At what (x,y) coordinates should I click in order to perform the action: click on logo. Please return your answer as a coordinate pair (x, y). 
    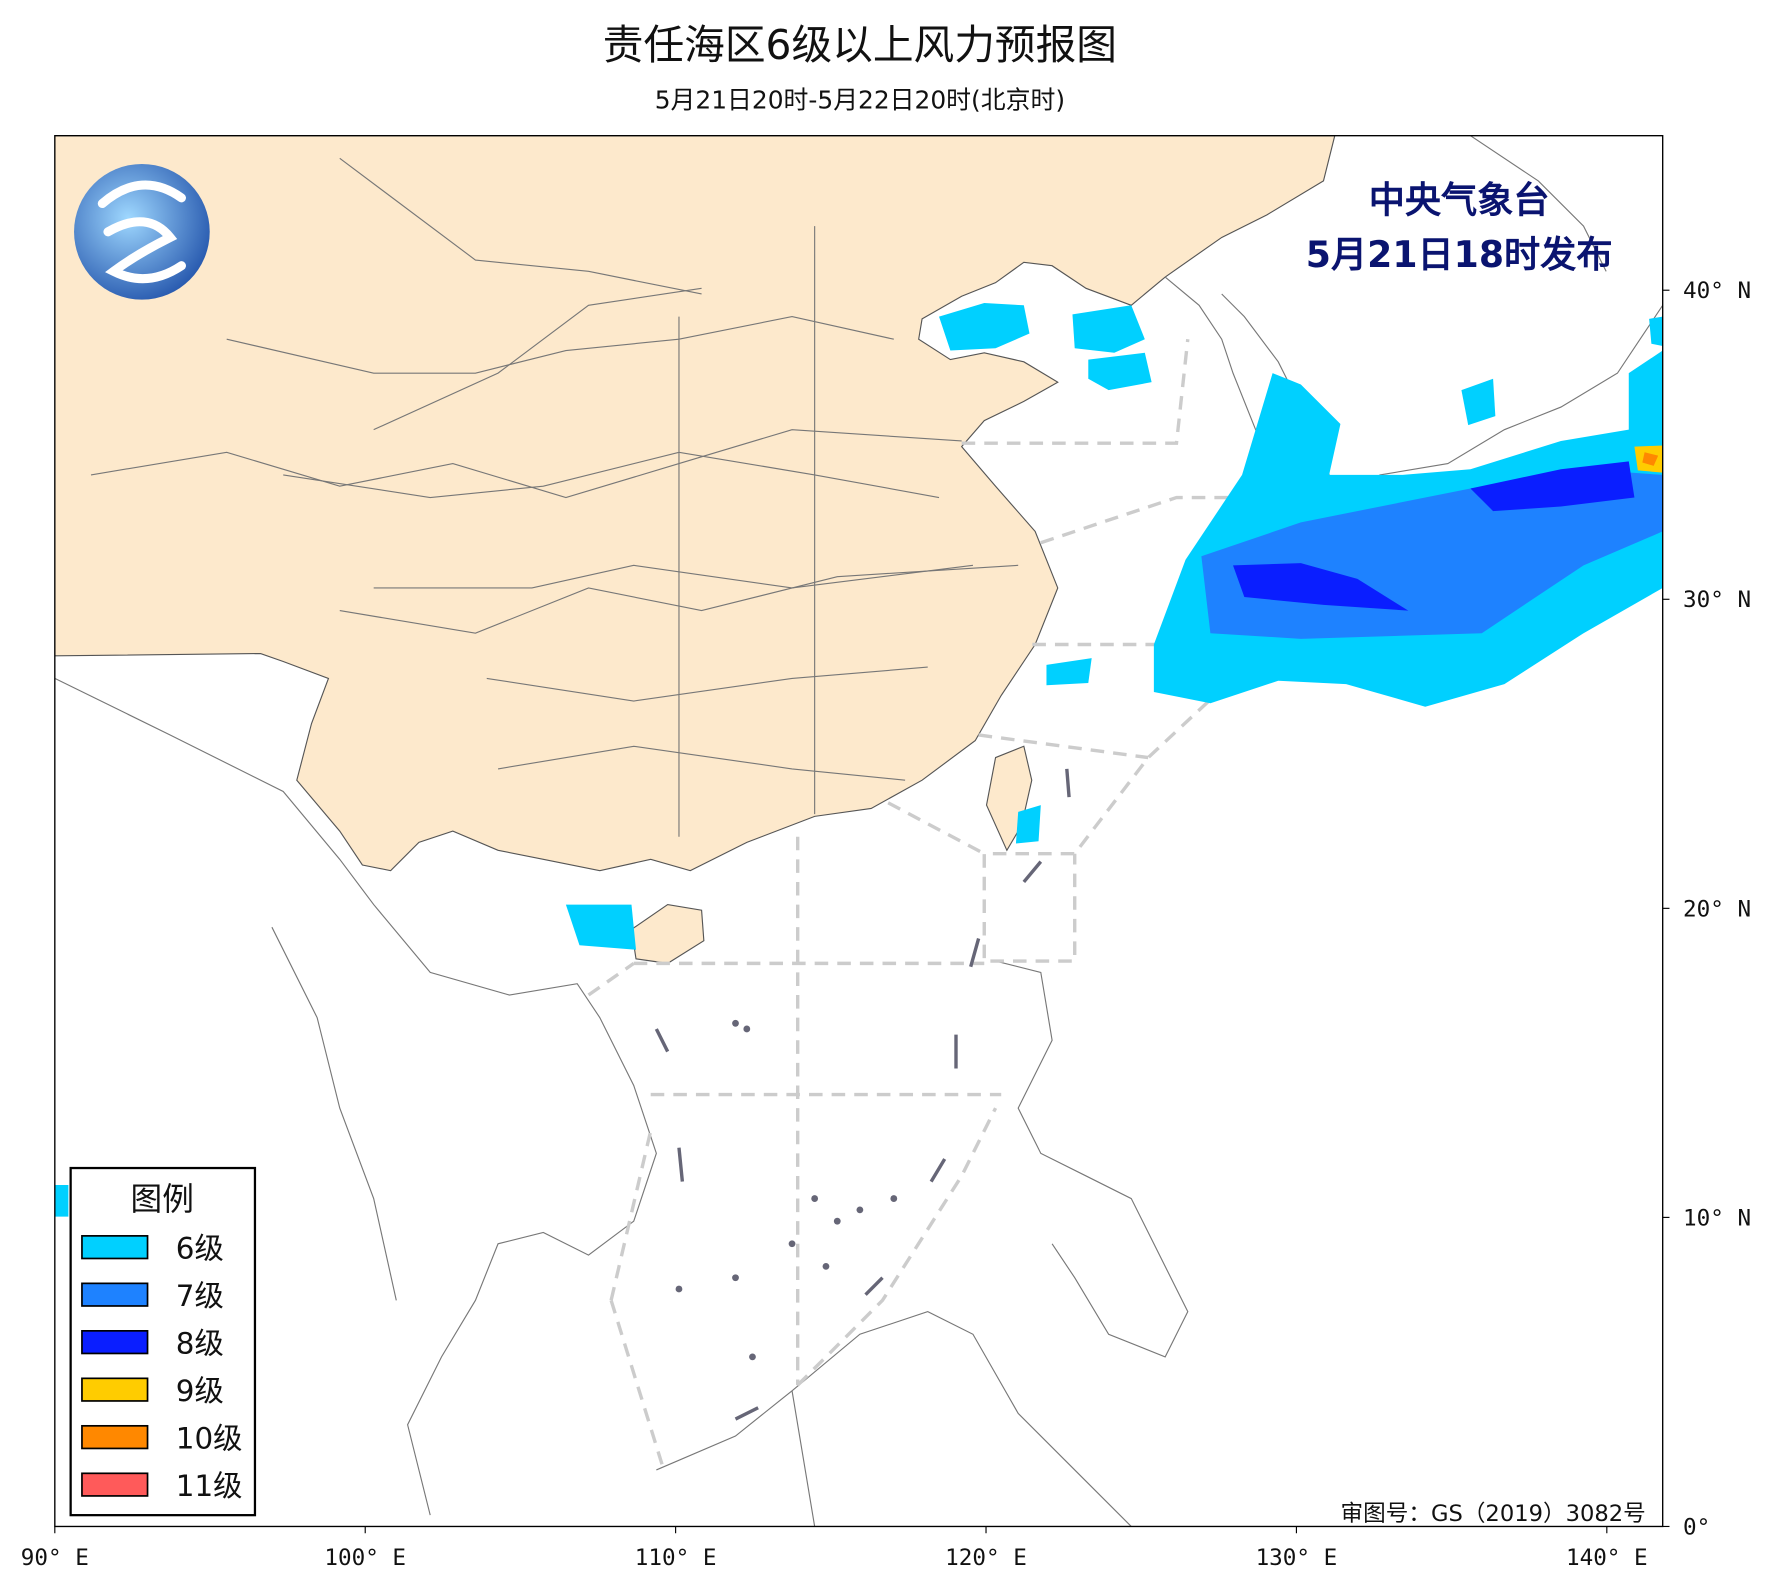
    Looking at the image, I should click on (142, 231).